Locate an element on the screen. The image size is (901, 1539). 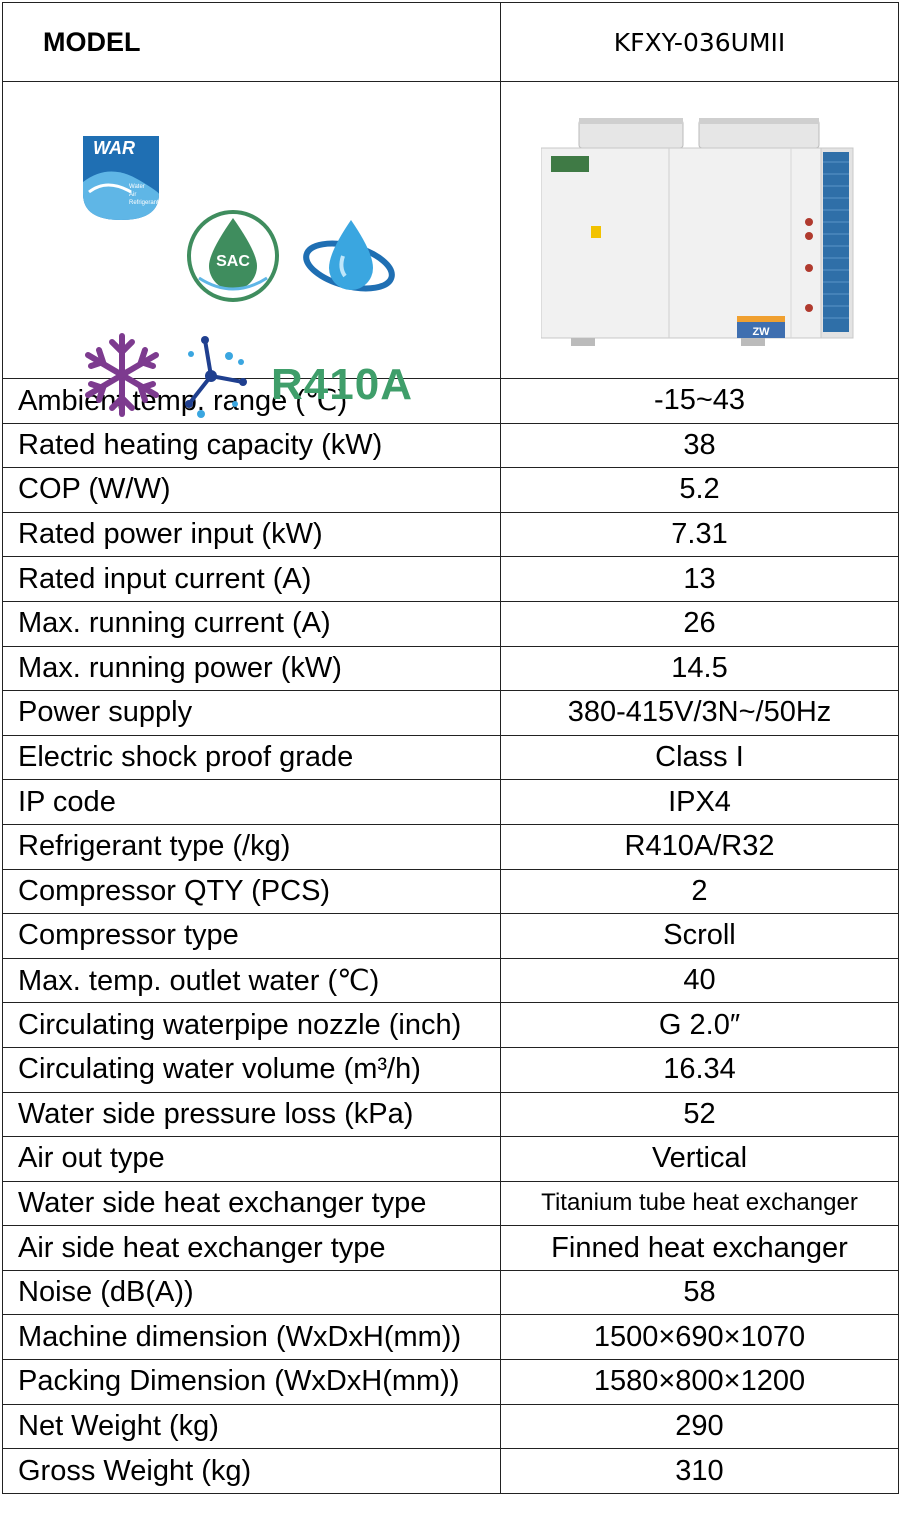
spec-value: 1580×800×1200 is located at coordinates (699, 1382).